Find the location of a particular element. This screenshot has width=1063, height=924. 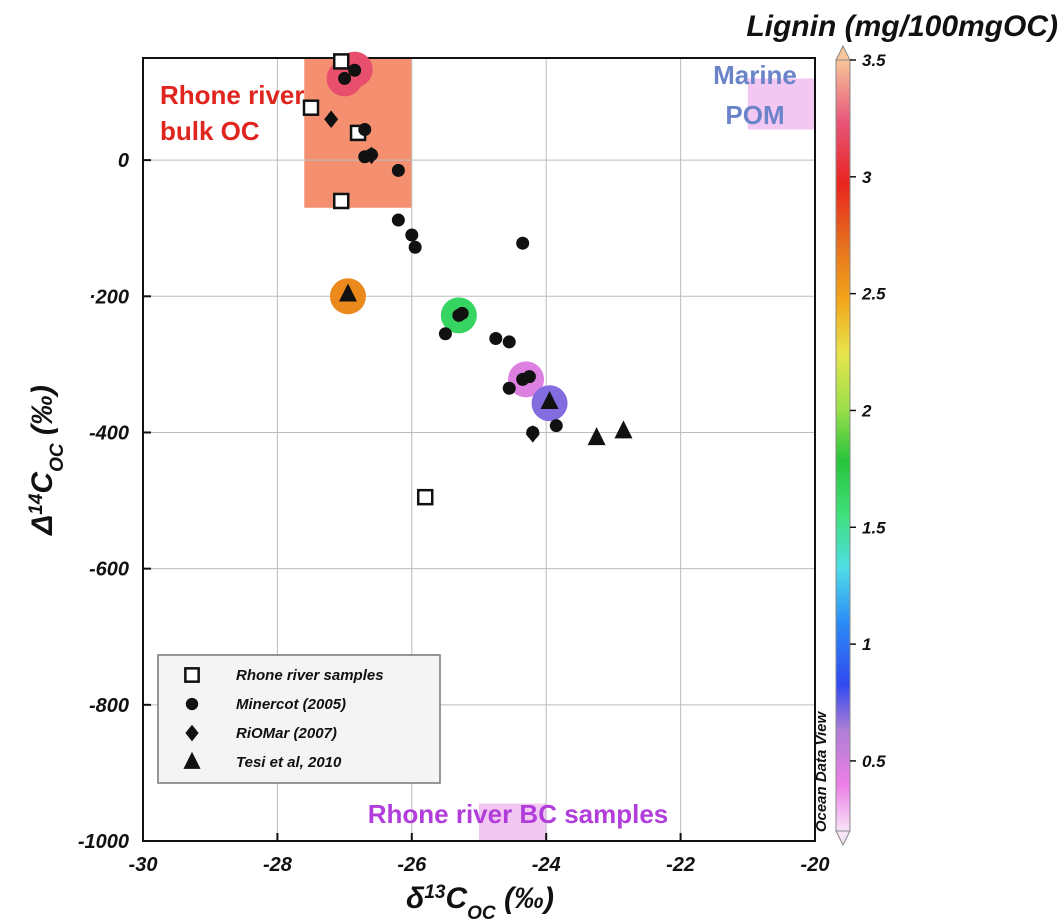

legend-marker-open-square is located at coordinates (192, 675).